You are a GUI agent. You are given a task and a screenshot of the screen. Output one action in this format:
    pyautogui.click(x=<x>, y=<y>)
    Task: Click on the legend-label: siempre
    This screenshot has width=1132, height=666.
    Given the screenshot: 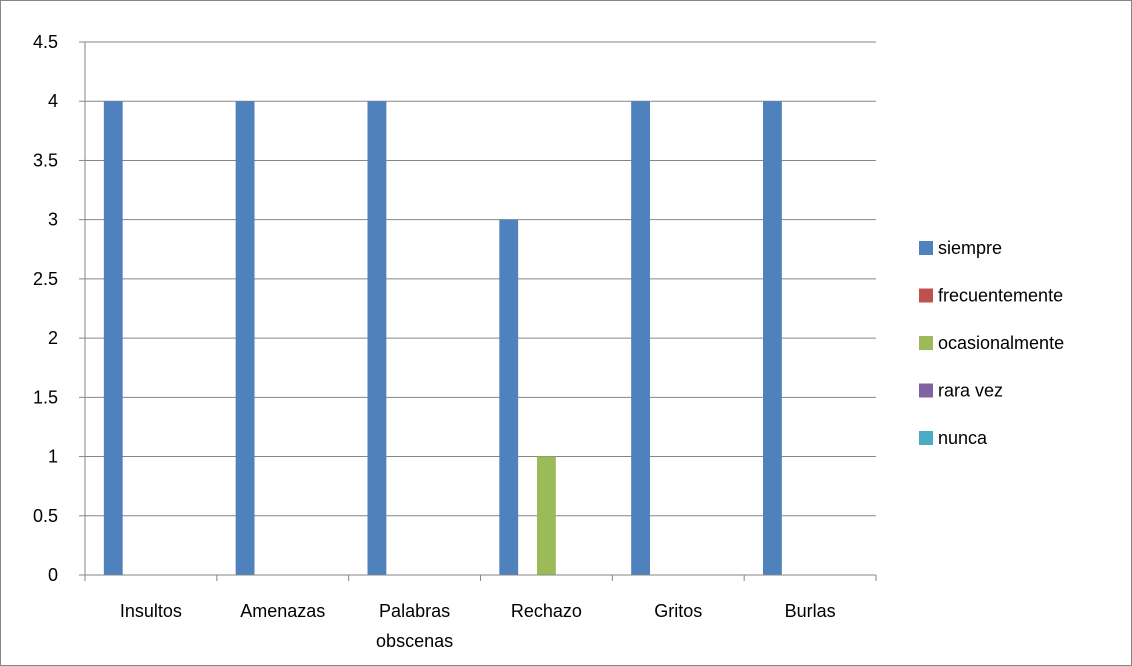 What is the action you would take?
    pyautogui.click(x=970, y=248)
    